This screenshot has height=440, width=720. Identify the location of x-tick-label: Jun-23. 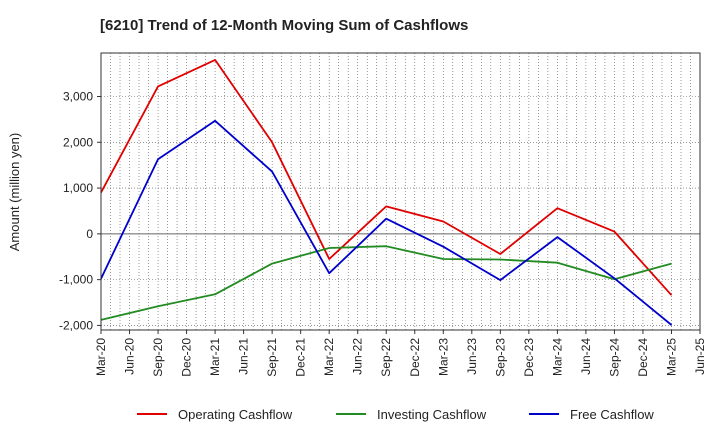
(472, 356).